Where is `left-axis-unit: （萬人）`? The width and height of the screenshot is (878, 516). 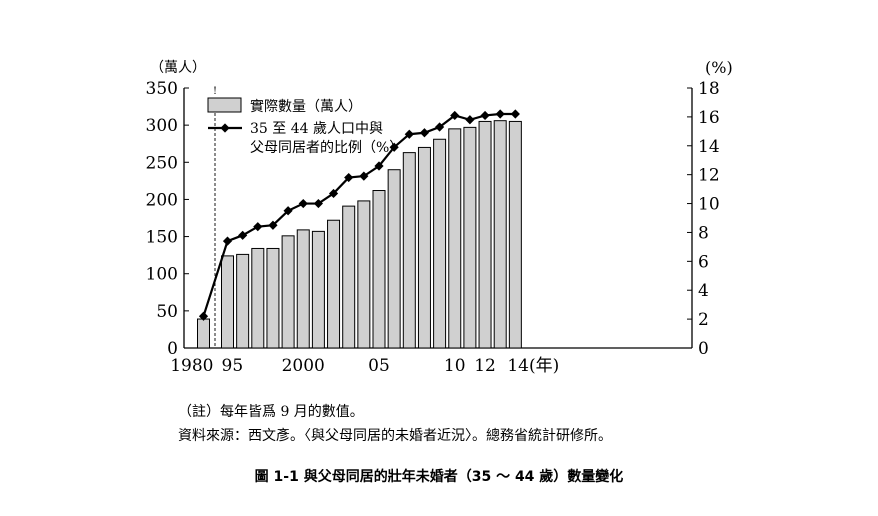 left-axis-unit: （萬人） is located at coordinates (178, 68).